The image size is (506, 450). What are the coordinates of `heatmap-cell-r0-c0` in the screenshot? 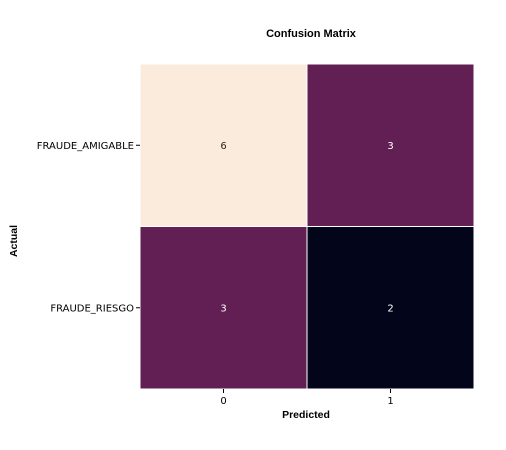 It's located at (223, 145).